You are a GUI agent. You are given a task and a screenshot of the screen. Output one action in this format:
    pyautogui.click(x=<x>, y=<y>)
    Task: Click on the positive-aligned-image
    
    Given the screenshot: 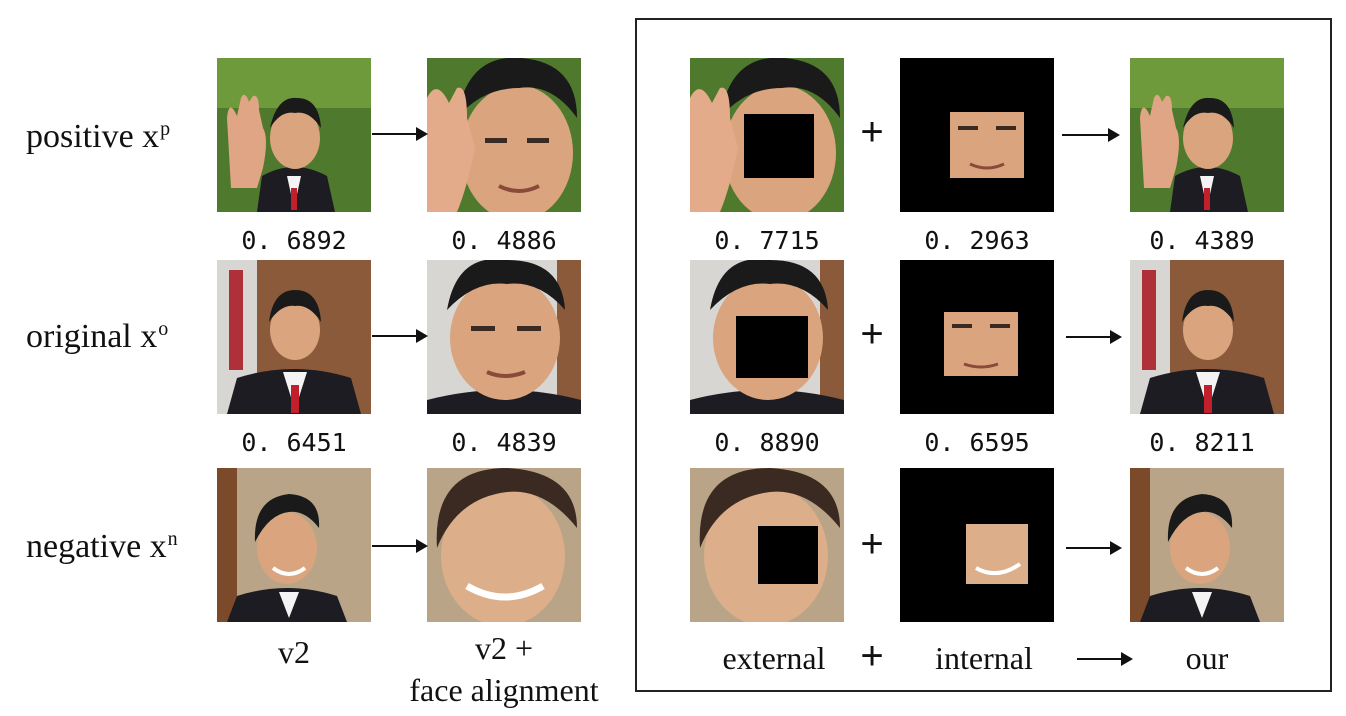 What is the action you would take?
    pyautogui.click(x=504, y=135)
    